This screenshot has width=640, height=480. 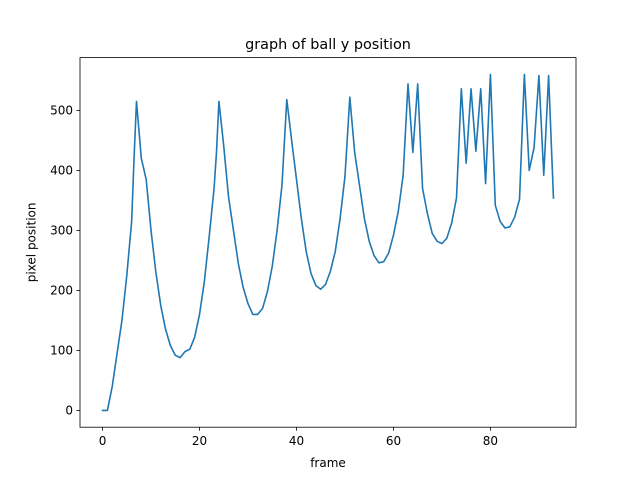 What do you see at coordinates (103, 441) in the screenshot?
I see `x-tick-label: 0` at bounding box center [103, 441].